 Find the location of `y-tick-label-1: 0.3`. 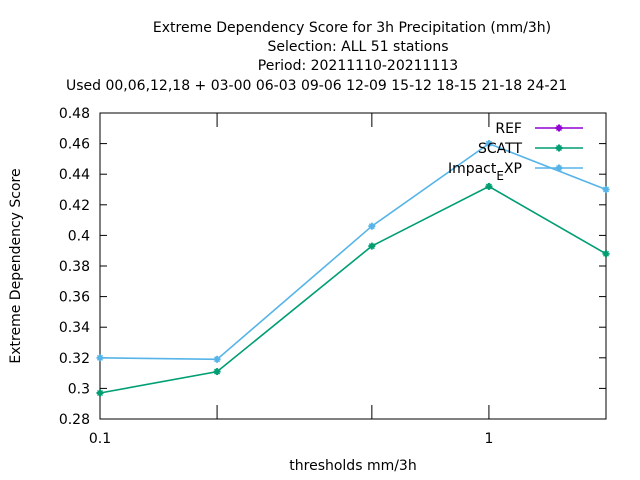

y-tick-label-1: 0.3 is located at coordinates (79, 389).